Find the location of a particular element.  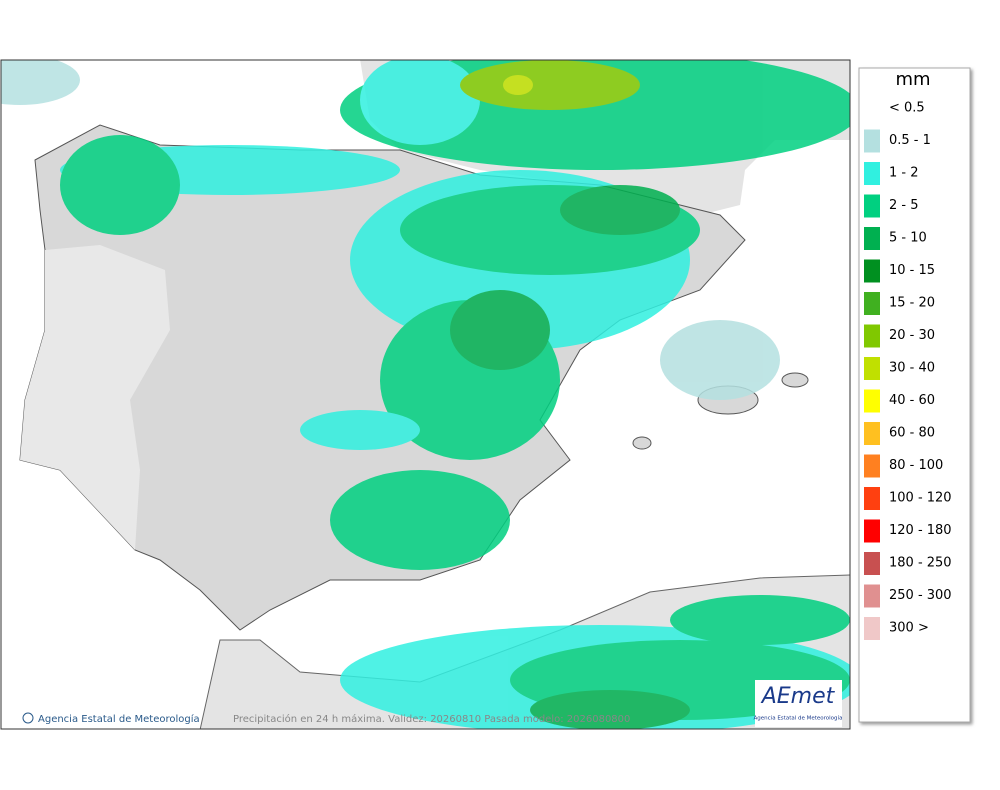

legend-title: mm is located at coordinates (912, 79).